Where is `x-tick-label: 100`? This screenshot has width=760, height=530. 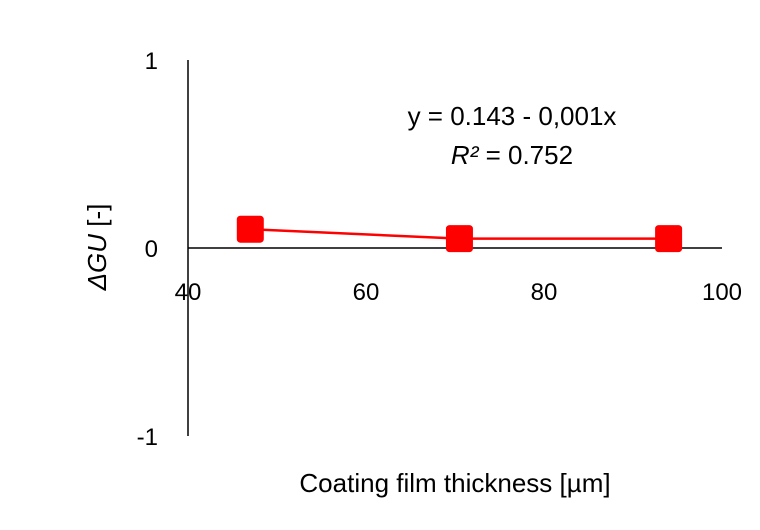
x-tick-label: 100 is located at coordinates (722, 292).